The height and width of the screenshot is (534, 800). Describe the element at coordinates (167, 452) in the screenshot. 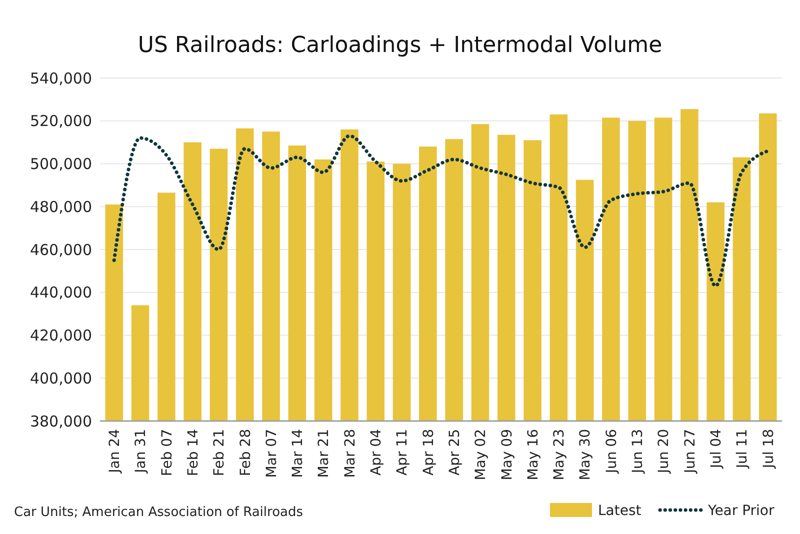

I see `x-tick-label: Feb 07` at that location.